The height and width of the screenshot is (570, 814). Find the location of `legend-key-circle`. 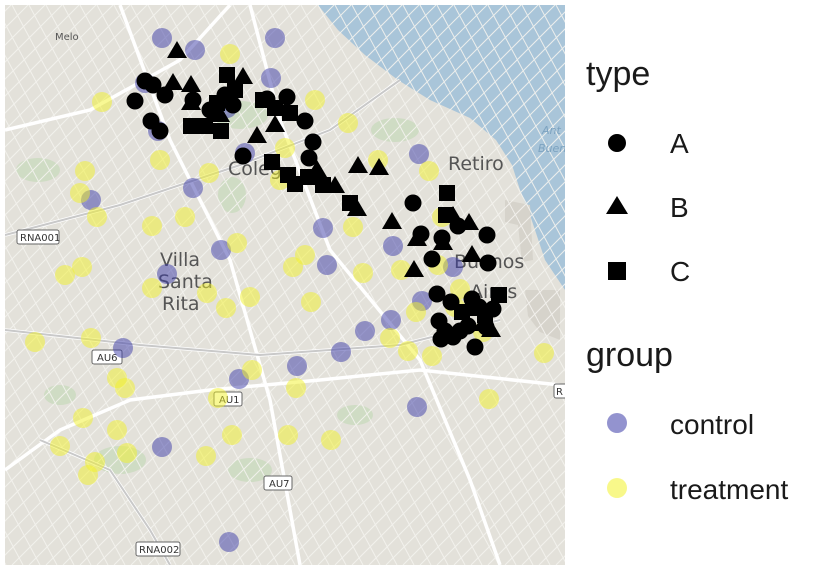

legend-key-circle is located at coordinates (617, 143).